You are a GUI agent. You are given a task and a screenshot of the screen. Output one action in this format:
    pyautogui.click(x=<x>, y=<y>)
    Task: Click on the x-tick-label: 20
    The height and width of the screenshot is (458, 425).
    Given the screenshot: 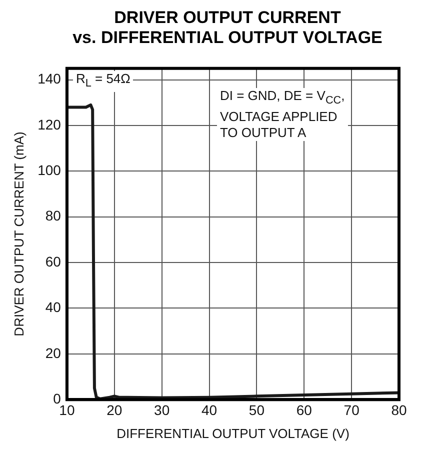 What is the action you would take?
    pyautogui.click(x=114, y=410)
    